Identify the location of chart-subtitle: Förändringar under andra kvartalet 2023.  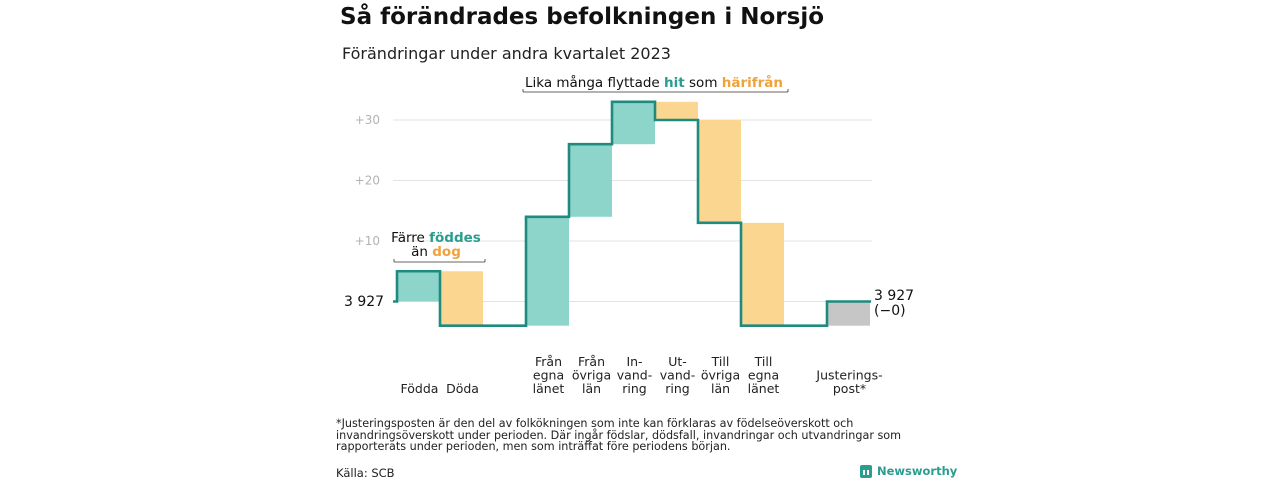
(506, 53).